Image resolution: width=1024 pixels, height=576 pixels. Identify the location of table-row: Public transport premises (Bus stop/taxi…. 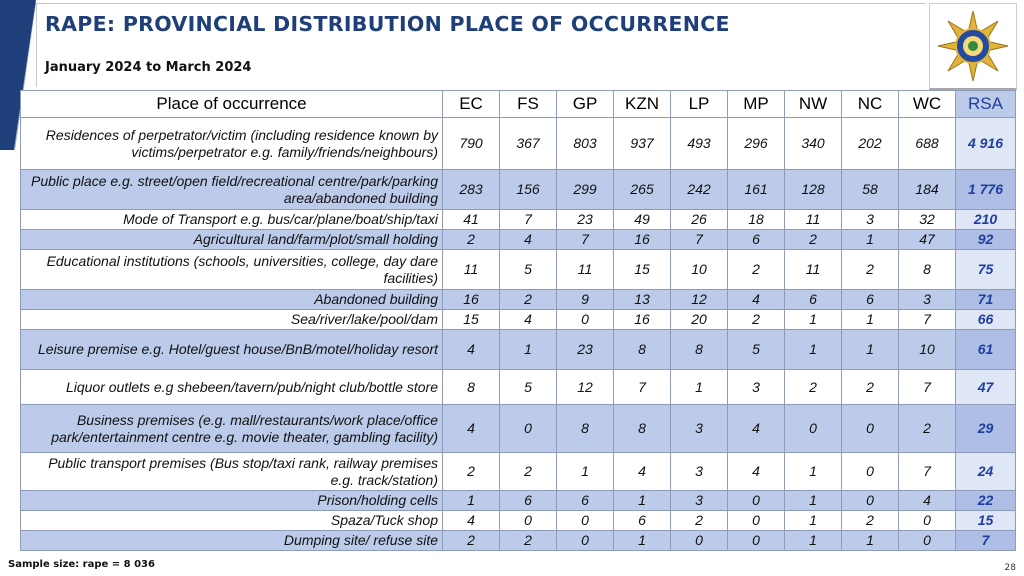
(518, 471).